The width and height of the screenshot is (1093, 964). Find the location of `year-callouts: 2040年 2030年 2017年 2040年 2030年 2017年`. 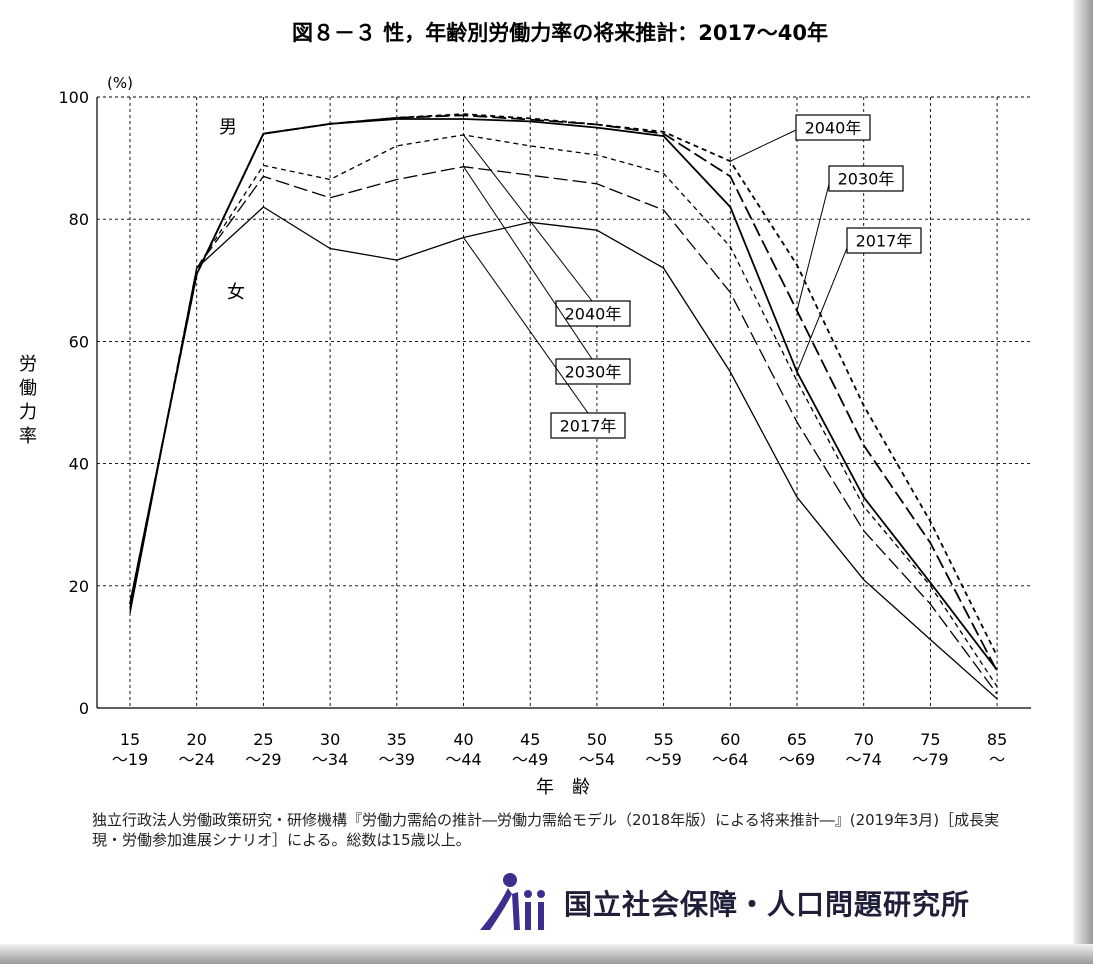

year-callouts: 2040年 2030年 2017年 2040年 2030年 2017年 is located at coordinates (692, 276).